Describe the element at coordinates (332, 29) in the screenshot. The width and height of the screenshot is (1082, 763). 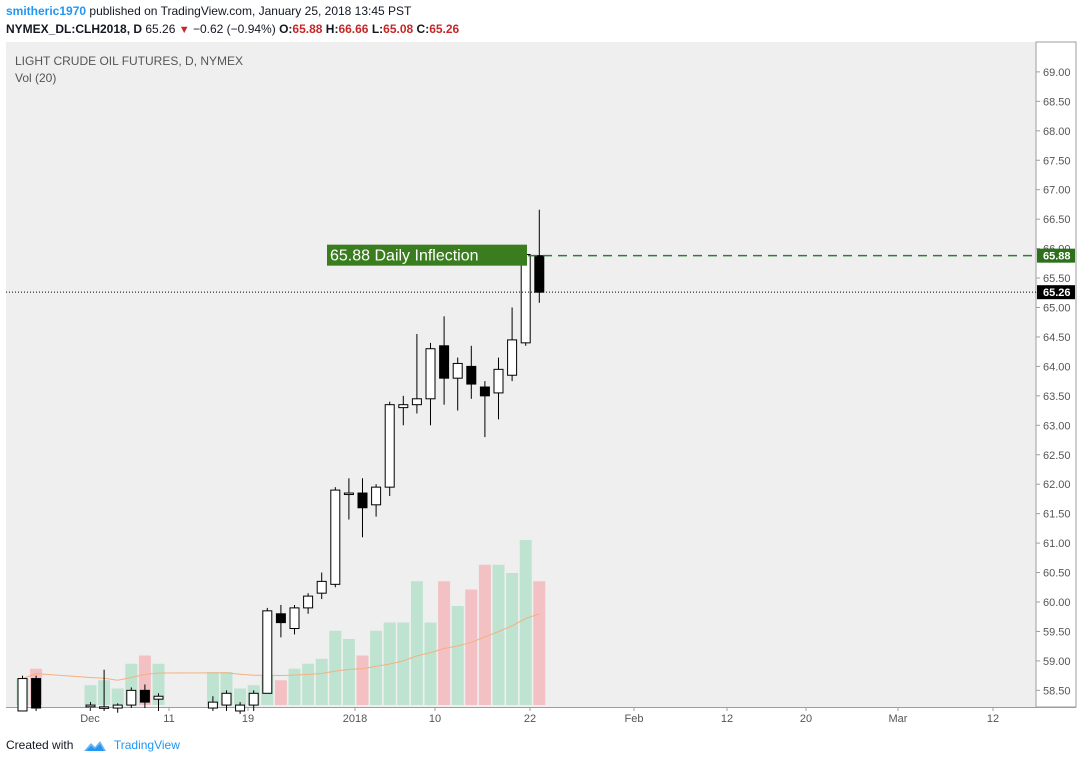
I see `high-label: H:` at that location.